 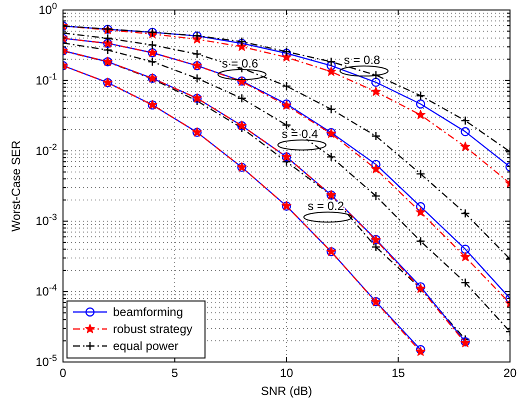 What do you see at coordinates (46, 361) in the screenshot?
I see `y-tick-label: 10$^{-5}$` at bounding box center [46, 361].